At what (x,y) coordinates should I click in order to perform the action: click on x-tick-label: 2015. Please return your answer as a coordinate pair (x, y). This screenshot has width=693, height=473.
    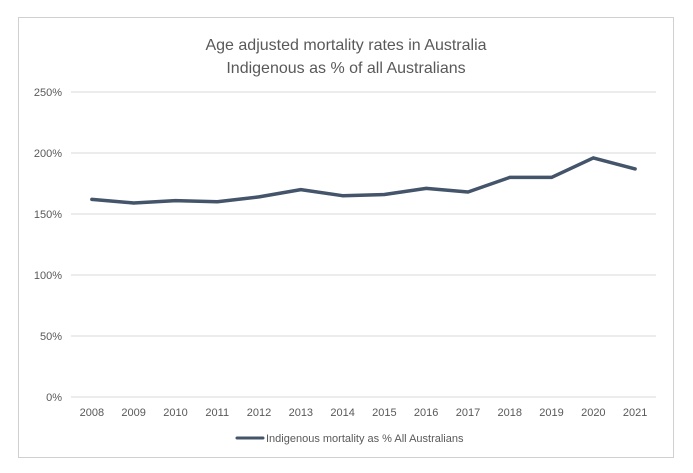
    Looking at the image, I should click on (384, 413).